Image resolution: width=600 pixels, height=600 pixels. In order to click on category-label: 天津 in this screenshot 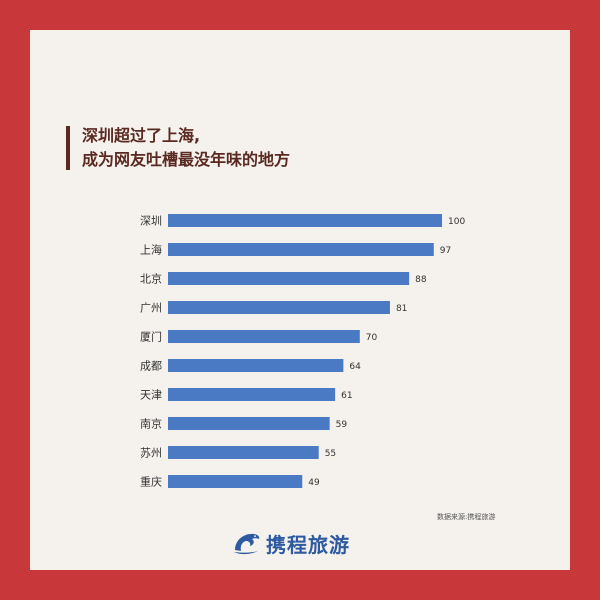, I will do `click(151, 395)`.